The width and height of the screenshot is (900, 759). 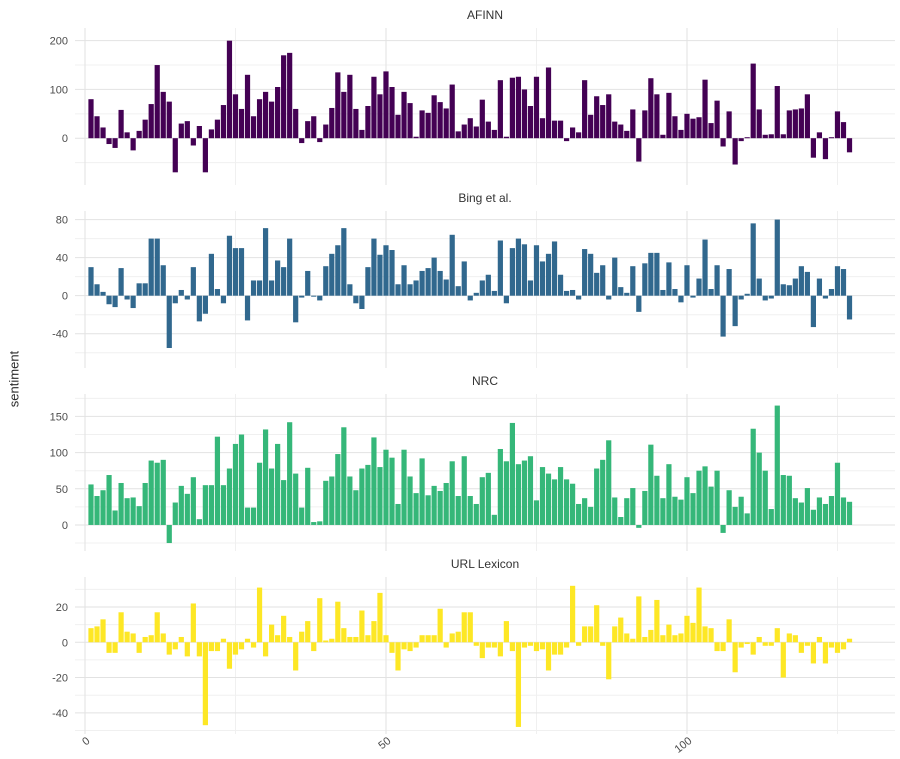 I want to click on facet-strip-title: AFINN, so click(x=485, y=15).